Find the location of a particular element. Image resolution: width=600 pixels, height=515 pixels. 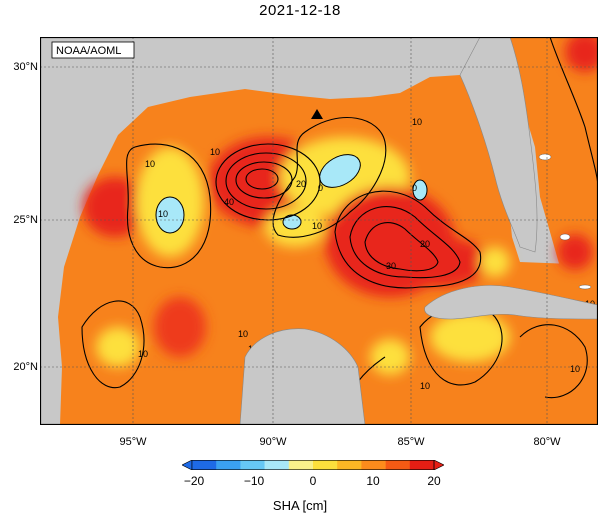

warm-anomaly-sw is located at coordinates (180, 327).